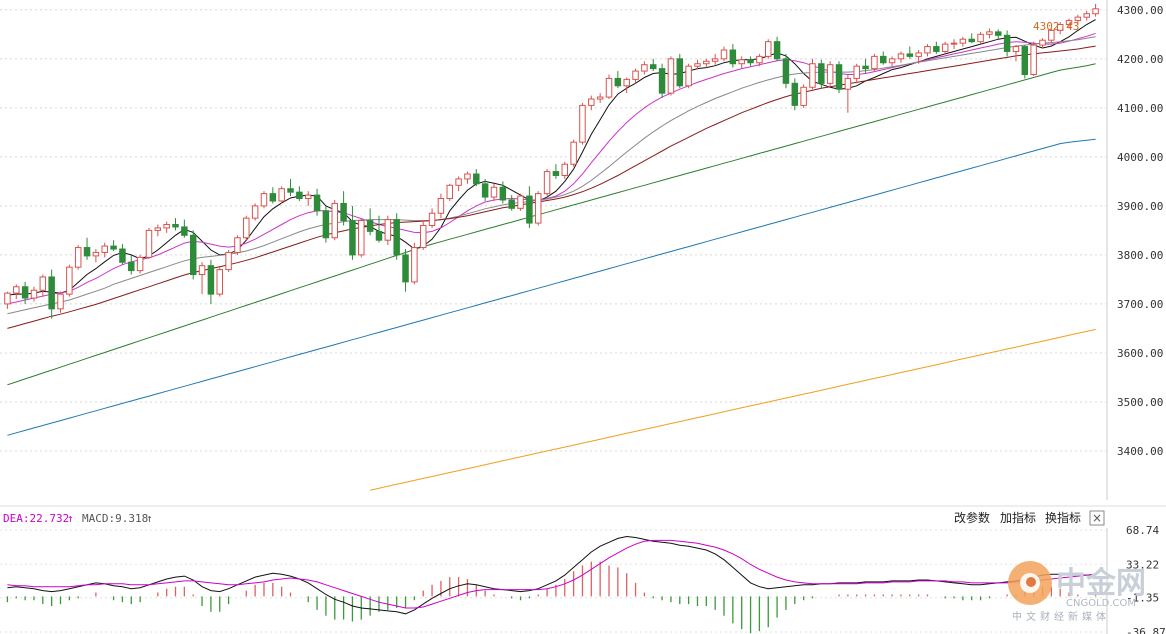 This screenshot has width=1166, height=634. What do you see at coordinates (1018, 517) in the screenshot?
I see `add-indicator-button: 加指标` at bounding box center [1018, 517].